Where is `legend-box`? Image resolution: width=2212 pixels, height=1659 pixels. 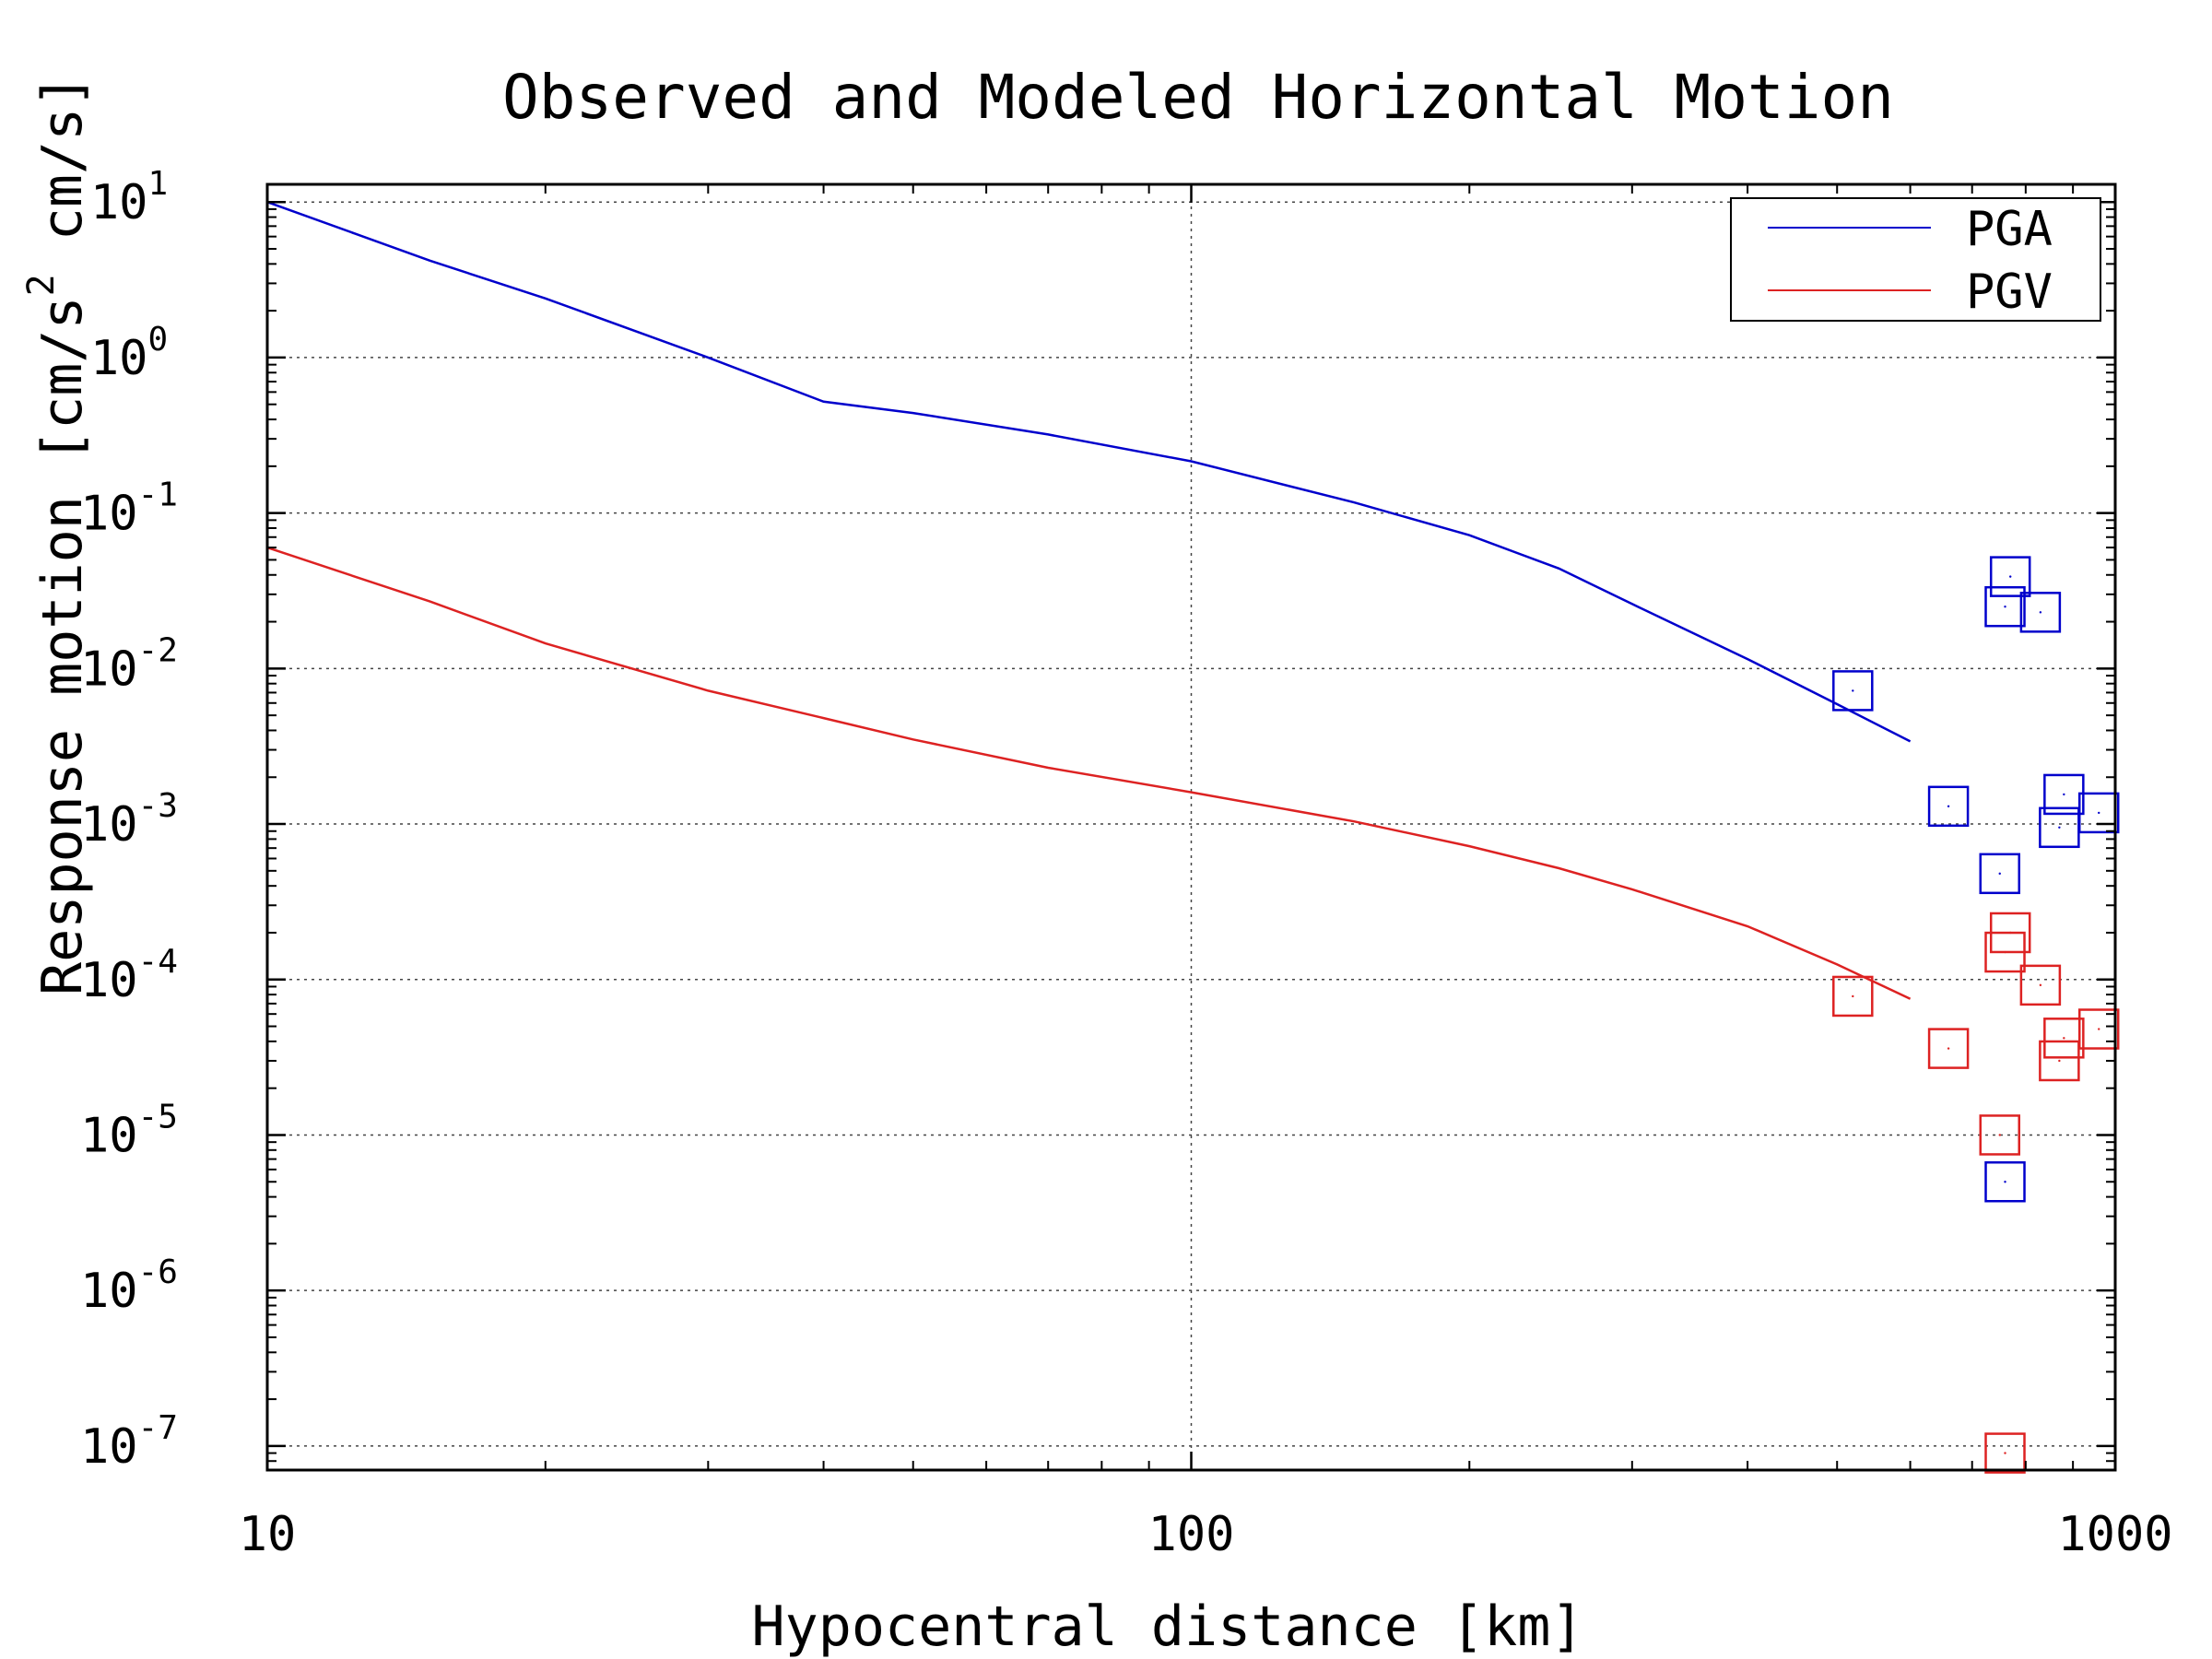 legend-box is located at coordinates (1915, 259).